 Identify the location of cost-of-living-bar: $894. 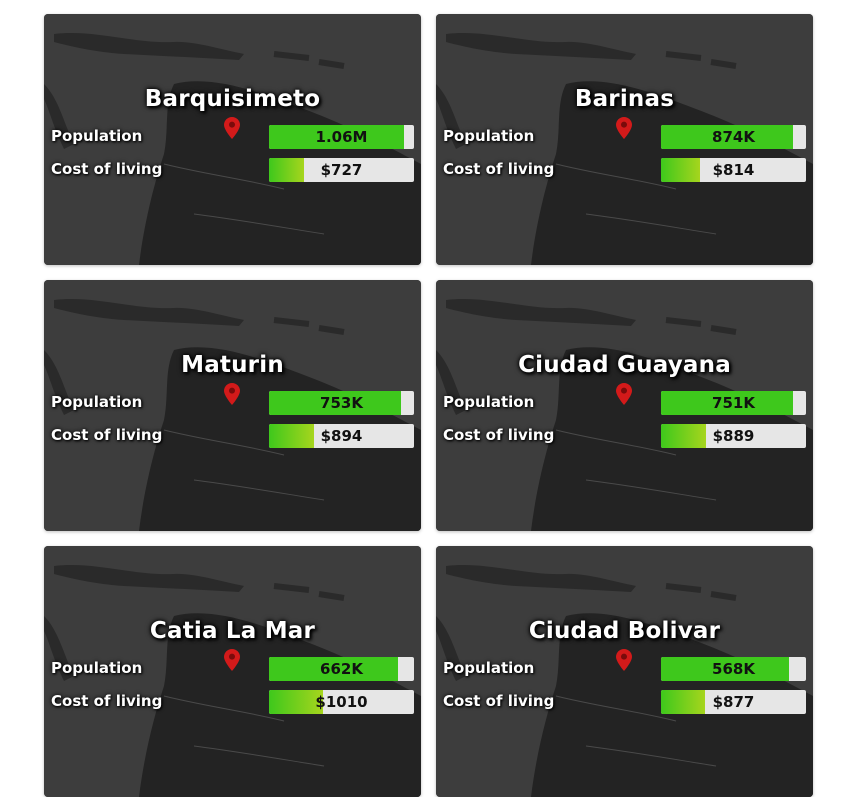
(341, 436).